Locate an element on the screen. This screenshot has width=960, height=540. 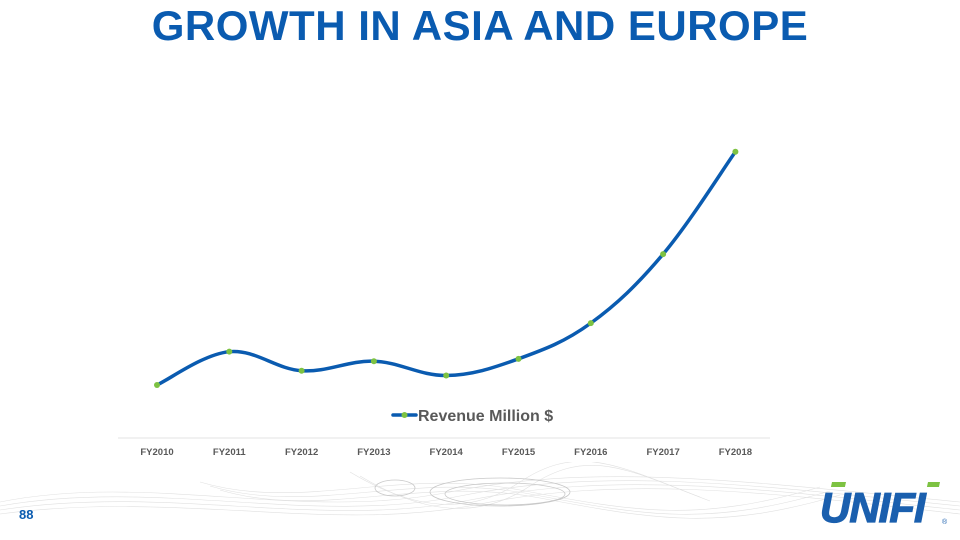
slide-title: GROWTH IN ASIA AND EUROPE is located at coordinates (480, 25).